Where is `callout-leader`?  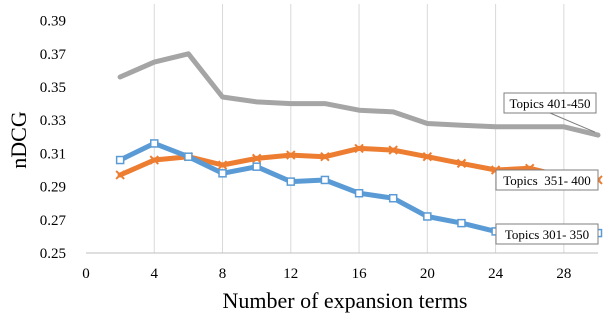 callout-leader is located at coordinates (572, 122).